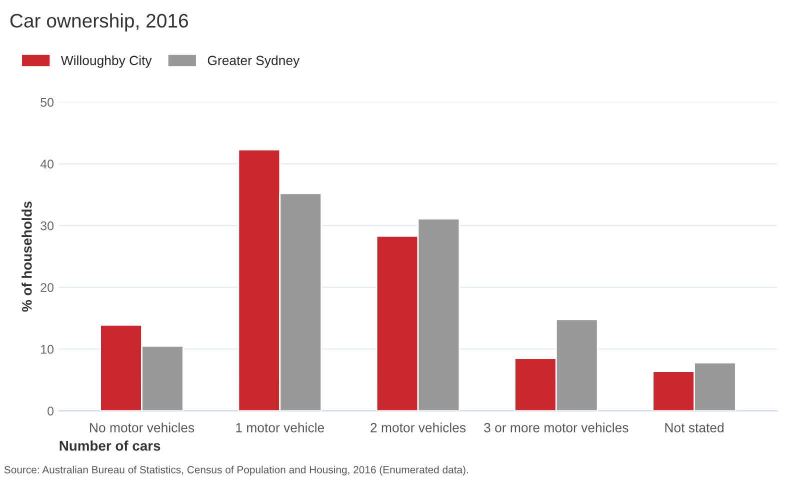 This screenshot has width=785, height=498. What do you see at coordinates (99, 22) in the screenshot?
I see `chart-title: Car ownership, 2016` at bounding box center [99, 22].